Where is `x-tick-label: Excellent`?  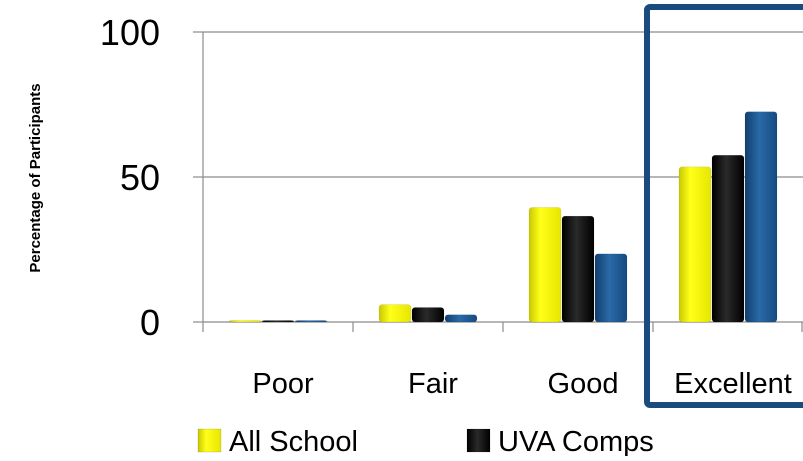
x-tick-label: Excellent is located at coordinates (733, 384).